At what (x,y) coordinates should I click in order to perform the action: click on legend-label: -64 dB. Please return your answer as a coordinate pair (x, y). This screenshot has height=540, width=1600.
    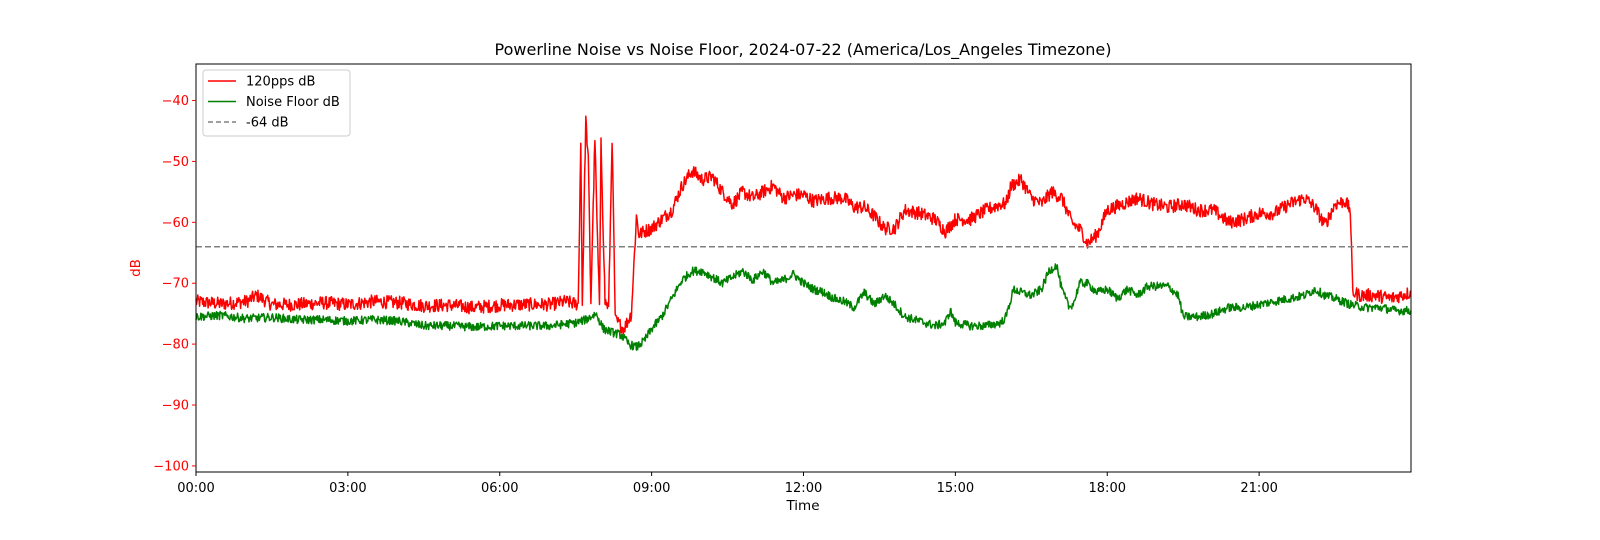
    Looking at the image, I should click on (267, 123).